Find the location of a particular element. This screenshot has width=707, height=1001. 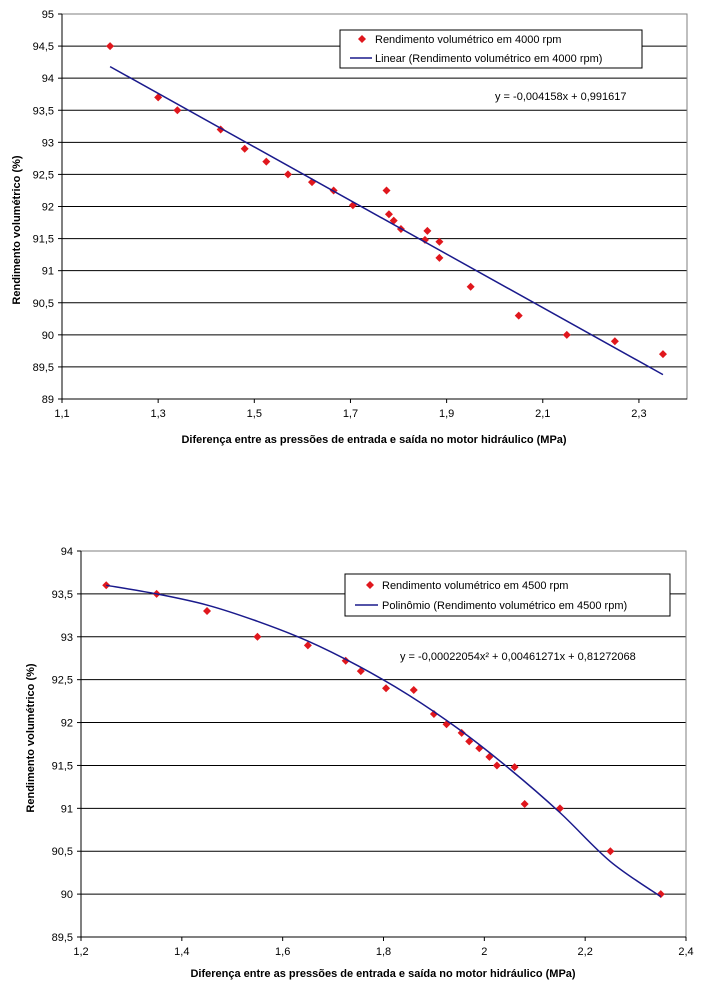

x-tick-label: 1,3 is located at coordinates (158, 414).